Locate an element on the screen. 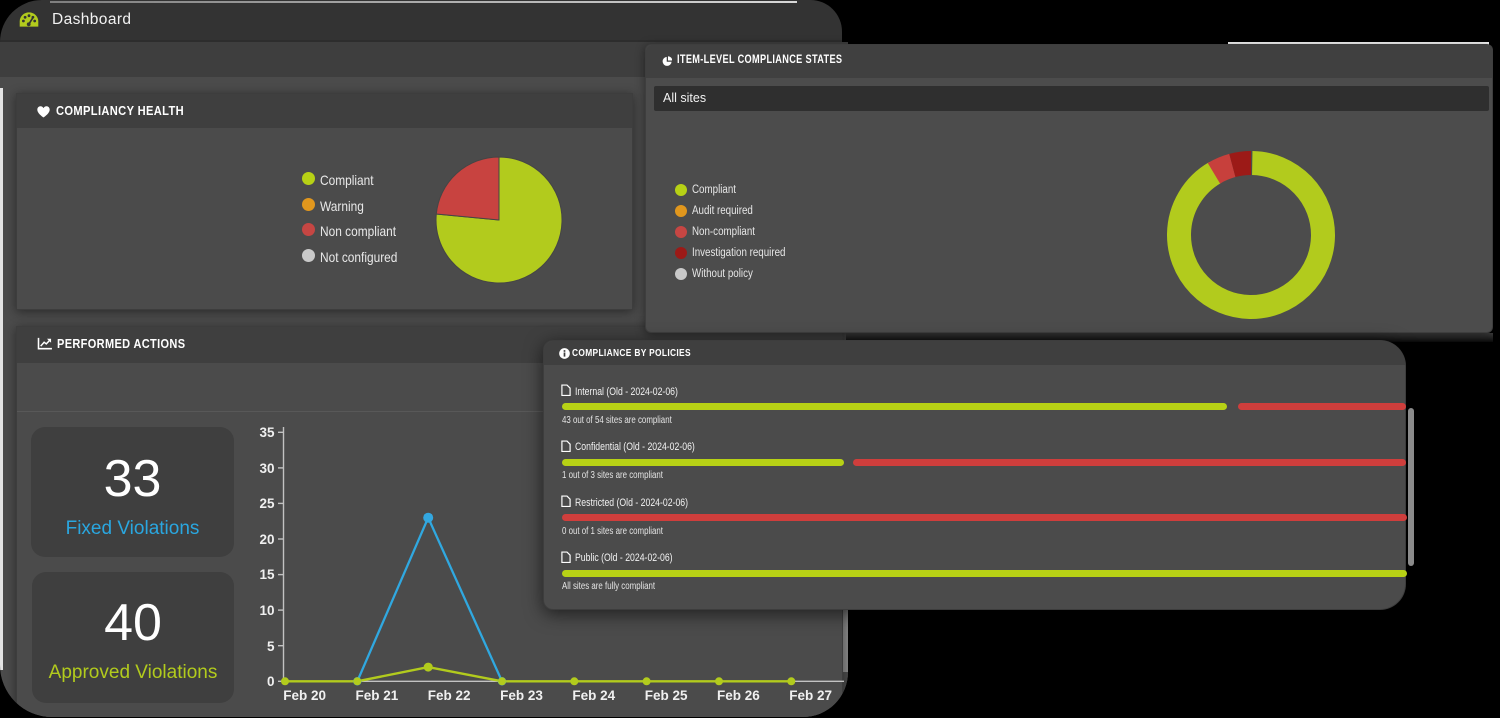  svg-text: 10 is located at coordinates (266, 610).